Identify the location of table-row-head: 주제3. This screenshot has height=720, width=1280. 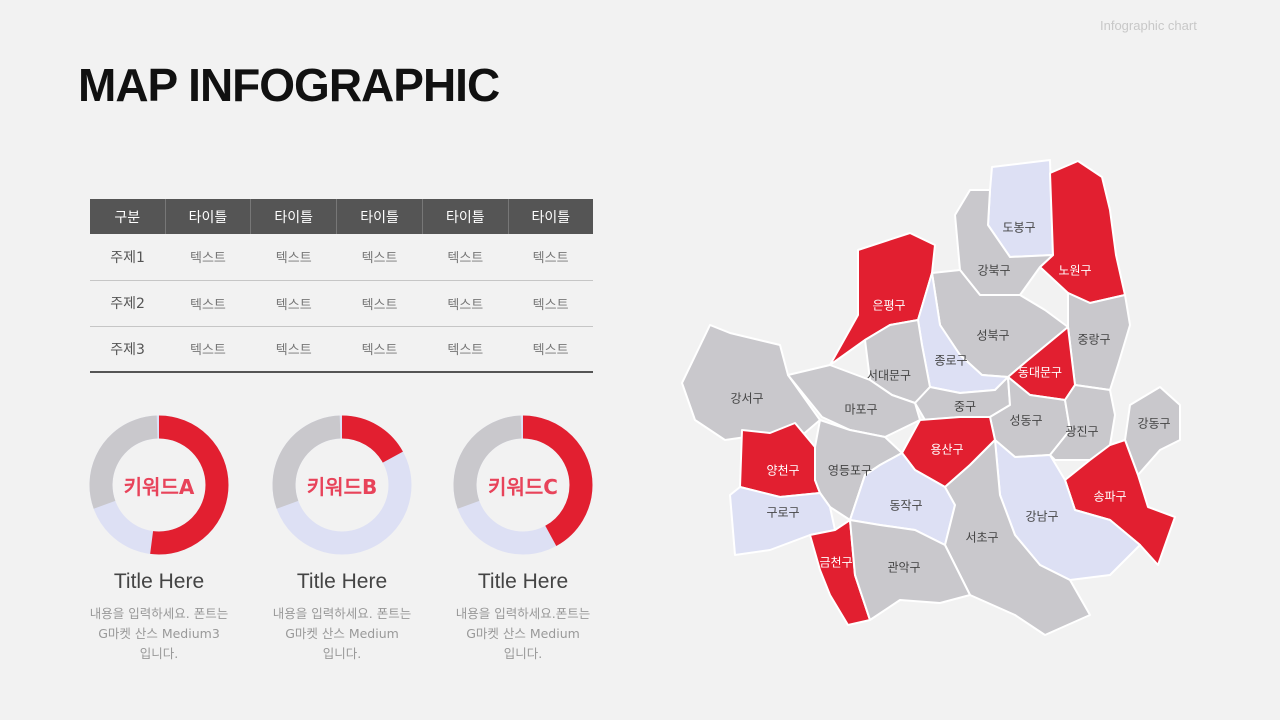
(128, 349).